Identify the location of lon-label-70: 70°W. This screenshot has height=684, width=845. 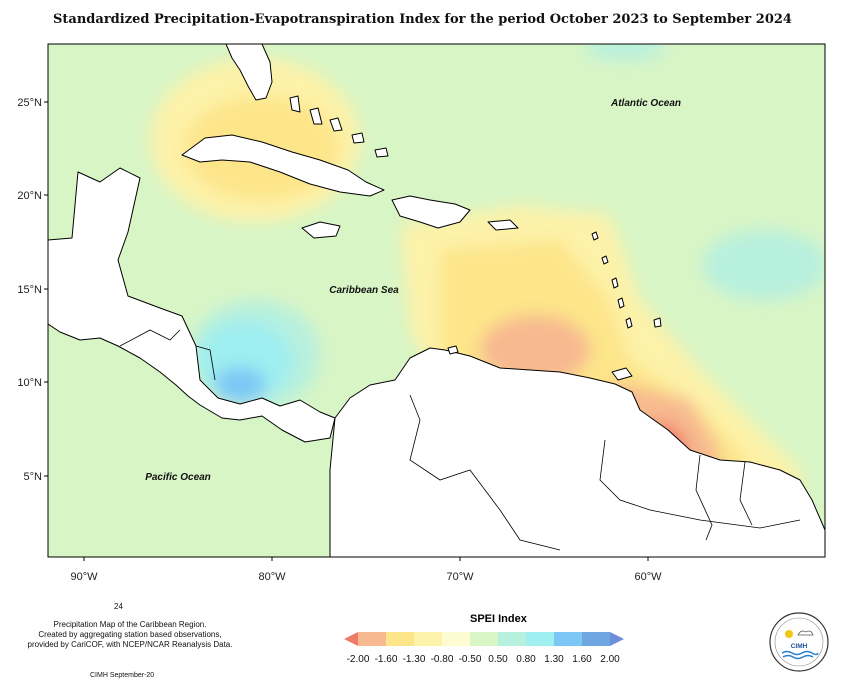
(460, 577).